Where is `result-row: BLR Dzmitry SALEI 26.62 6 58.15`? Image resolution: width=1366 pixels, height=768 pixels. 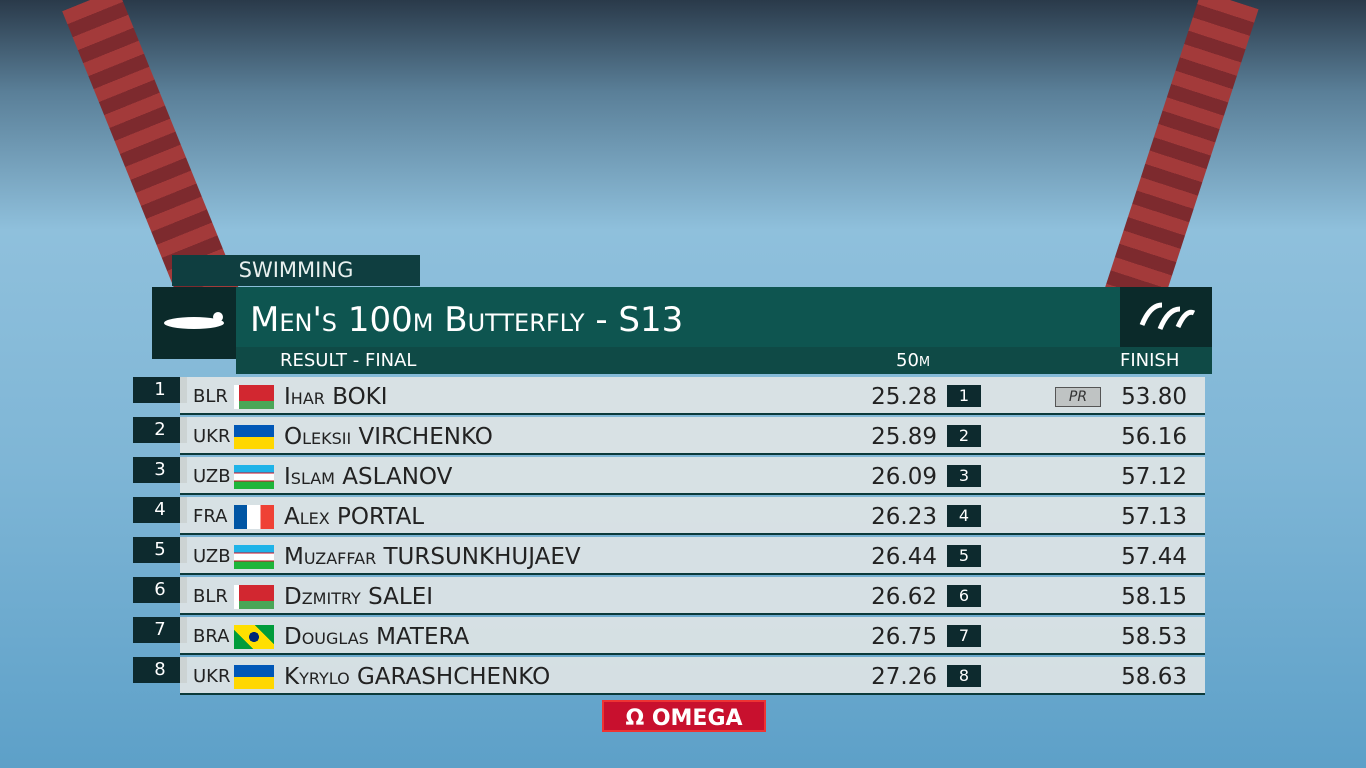
result-row: BLR Dzmitry SALEI 26.62 6 58.15 is located at coordinates (692, 596).